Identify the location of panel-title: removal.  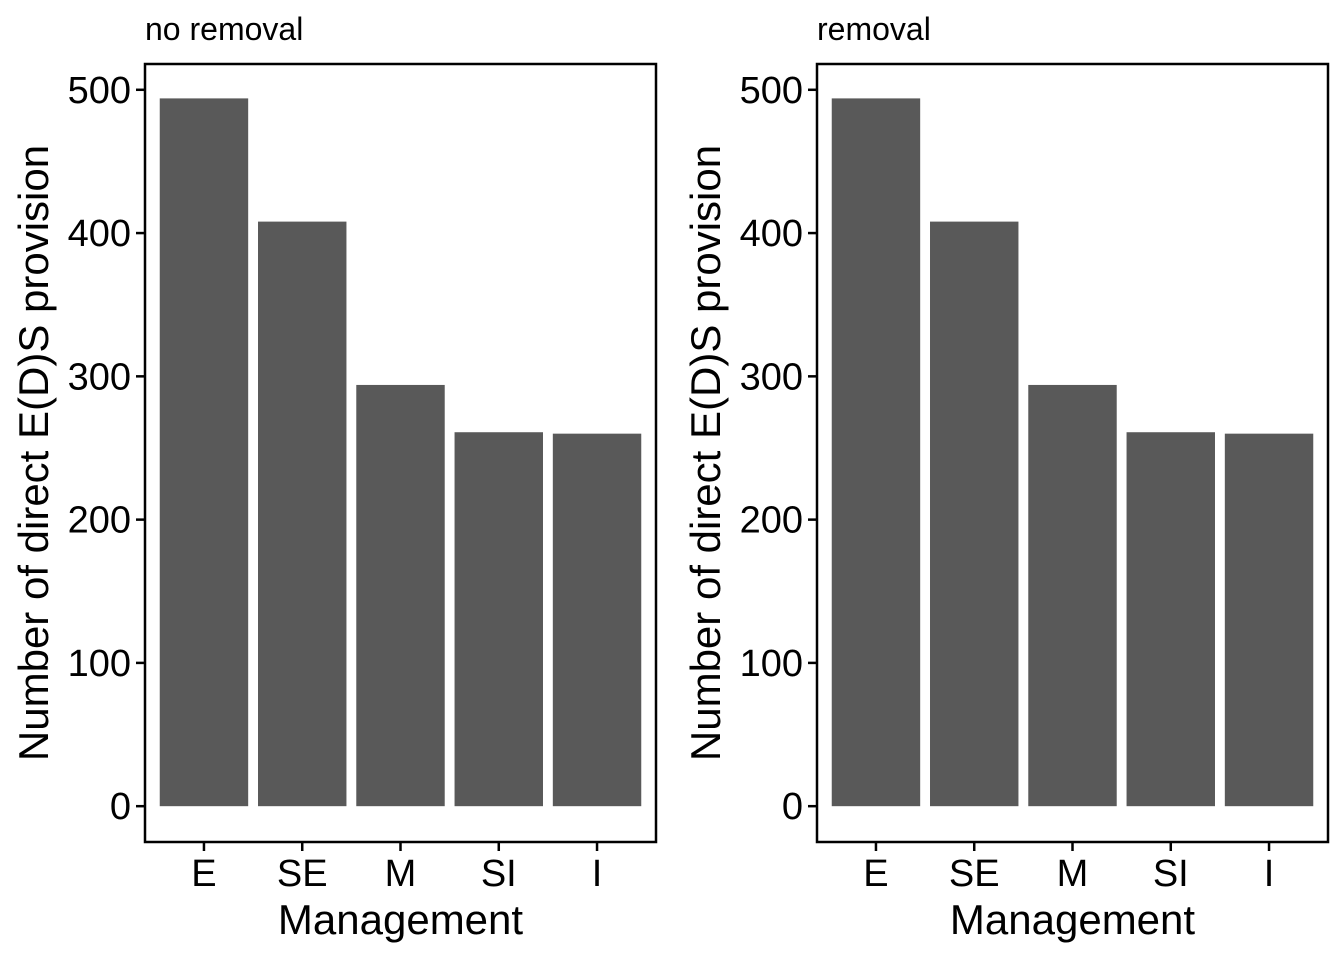
(874, 29).